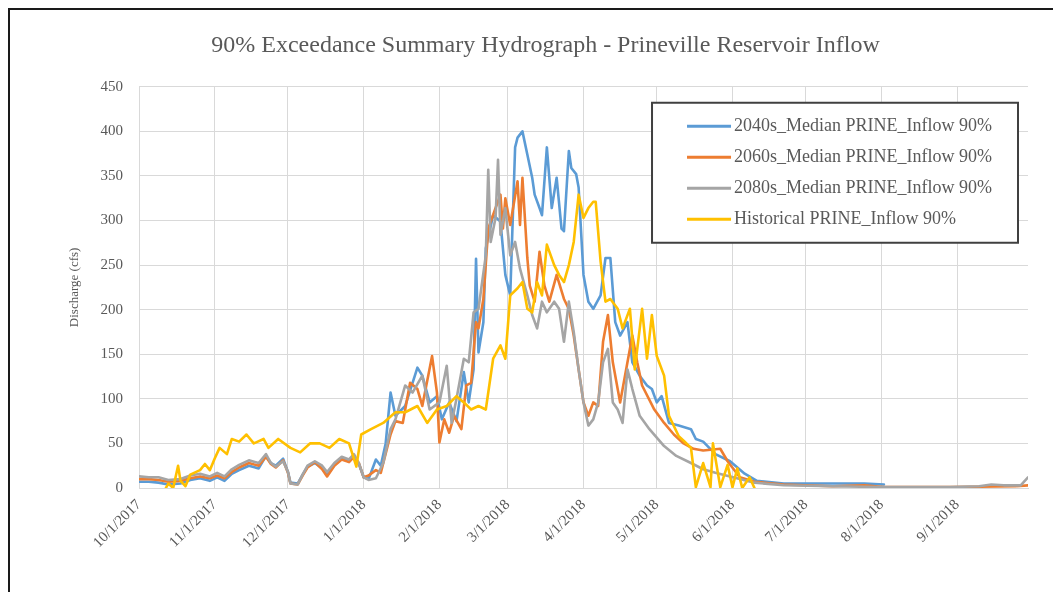 This screenshot has height=600, width=1061. What do you see at coordinates (111, 85) in the screenshot?
I see `y-tick-label: 450` at bounding box center [111, 85].